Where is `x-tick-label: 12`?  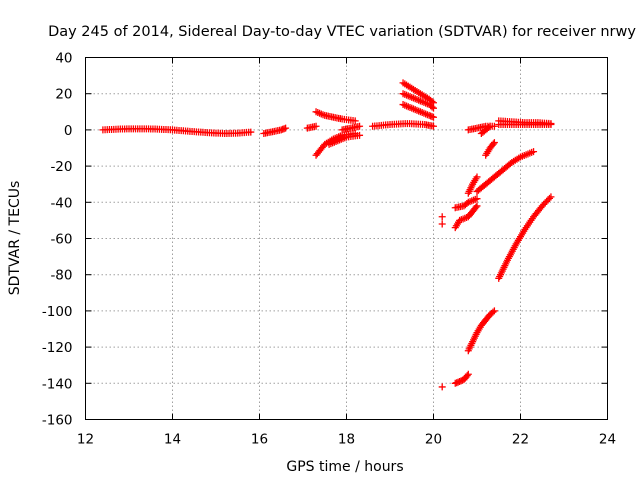 x-tick-label: 12 is located at coordinates (85, 440).